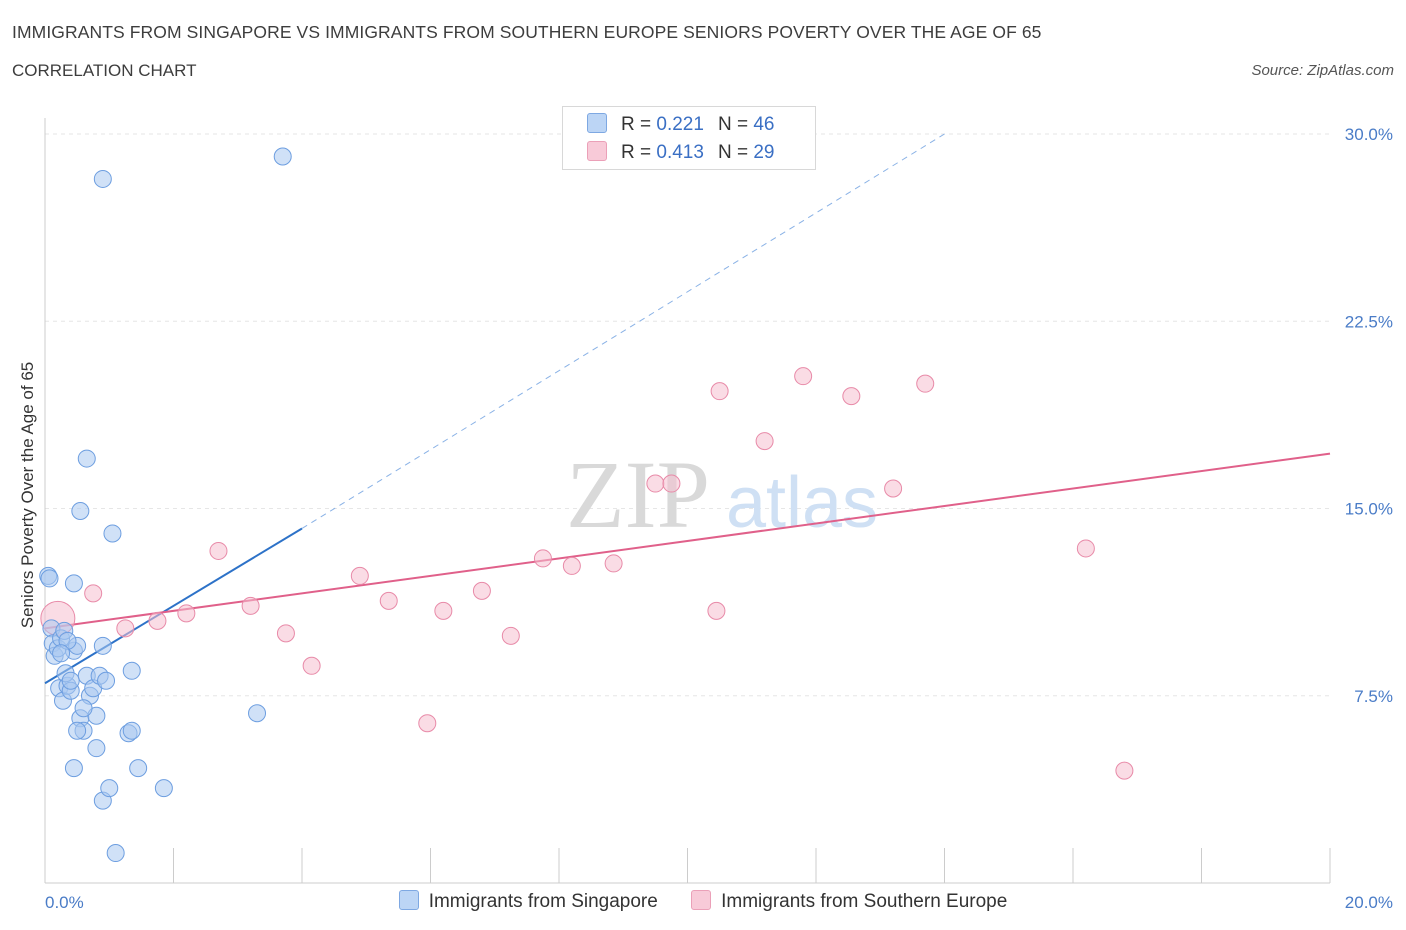 This screenshot has height=930, width=1406. What do you see at coordinates (408, 900) in the screenshot?
I see `series-swatch-singapore` at bounding box center [408, 900].